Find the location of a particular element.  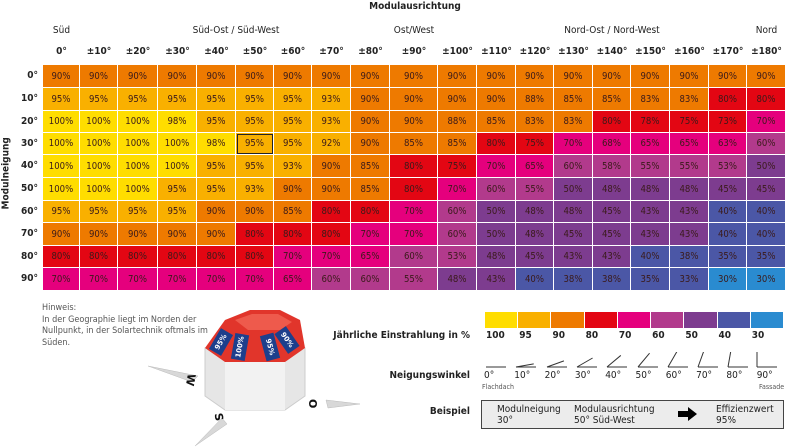

example-orientation-value: 50° Süd-West is located at coordinates (604, 420).